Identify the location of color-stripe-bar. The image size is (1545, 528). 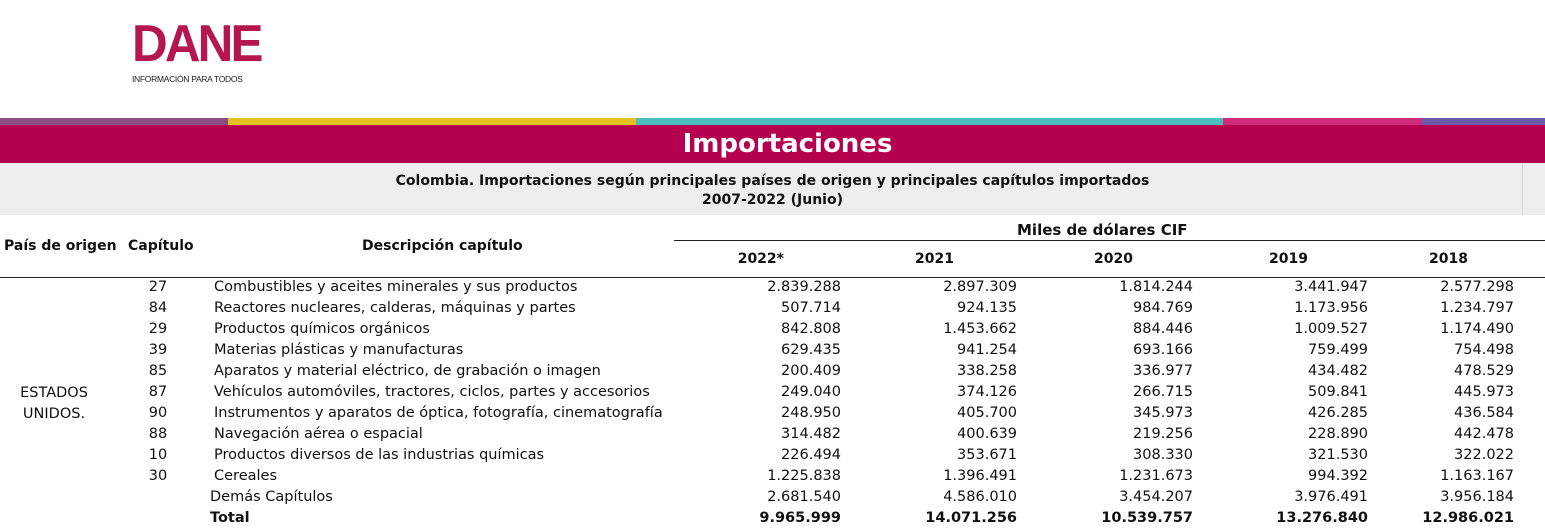
(772, 121).